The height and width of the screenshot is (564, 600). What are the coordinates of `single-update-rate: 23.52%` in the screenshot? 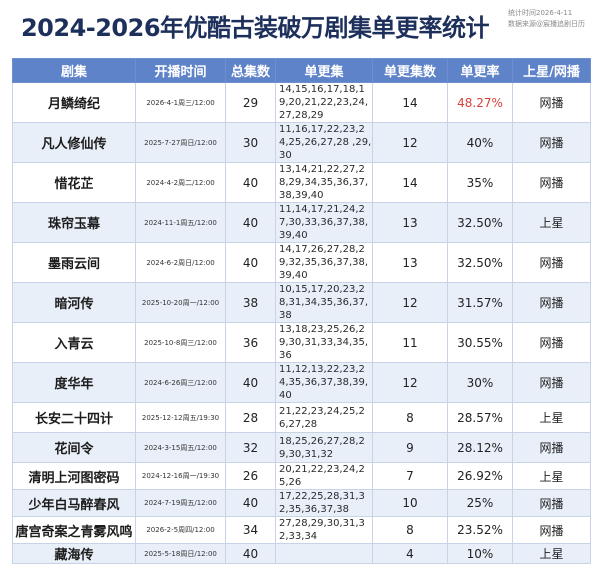 It's located at (480, 530).